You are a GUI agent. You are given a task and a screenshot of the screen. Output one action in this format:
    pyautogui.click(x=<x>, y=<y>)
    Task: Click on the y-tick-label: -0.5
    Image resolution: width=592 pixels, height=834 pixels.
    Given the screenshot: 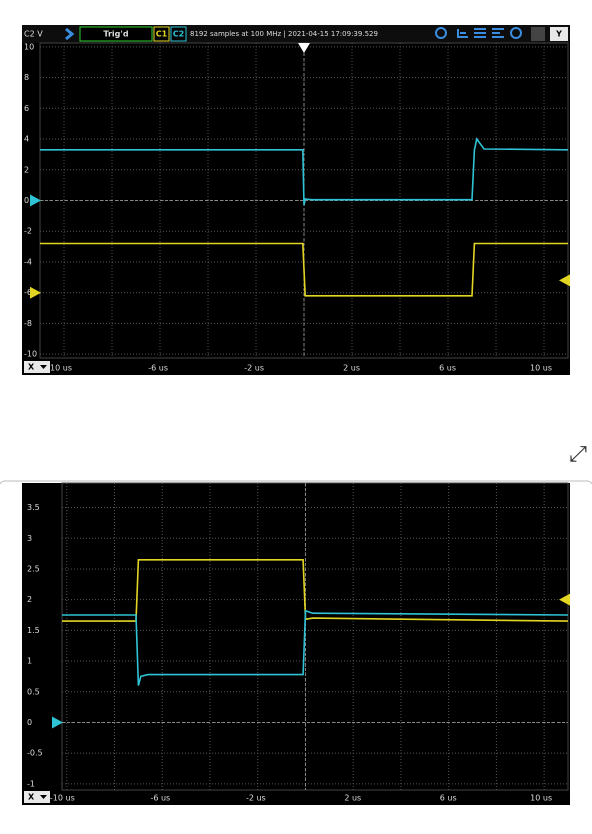 What is the action you would take?
    pyautogui.click(x=35, y=753)
    